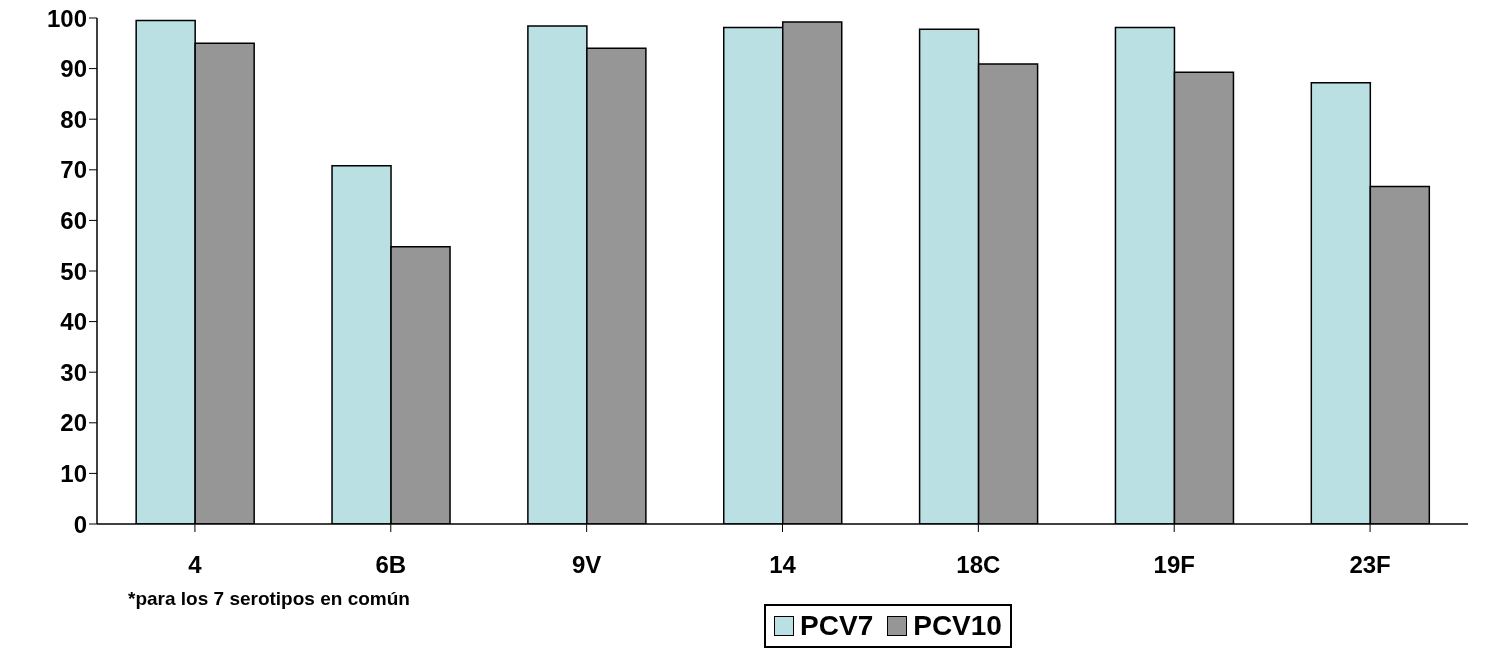  I want to click on x-tick-label: 4, so click(195, 565).